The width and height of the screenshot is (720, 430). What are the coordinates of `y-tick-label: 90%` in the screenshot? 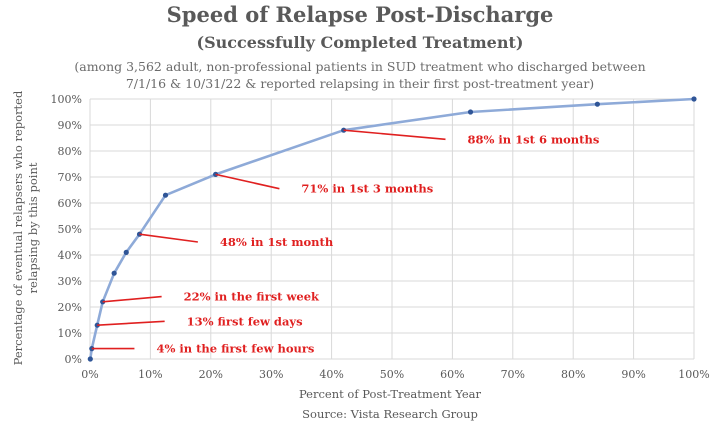 It's located at (70, 125).